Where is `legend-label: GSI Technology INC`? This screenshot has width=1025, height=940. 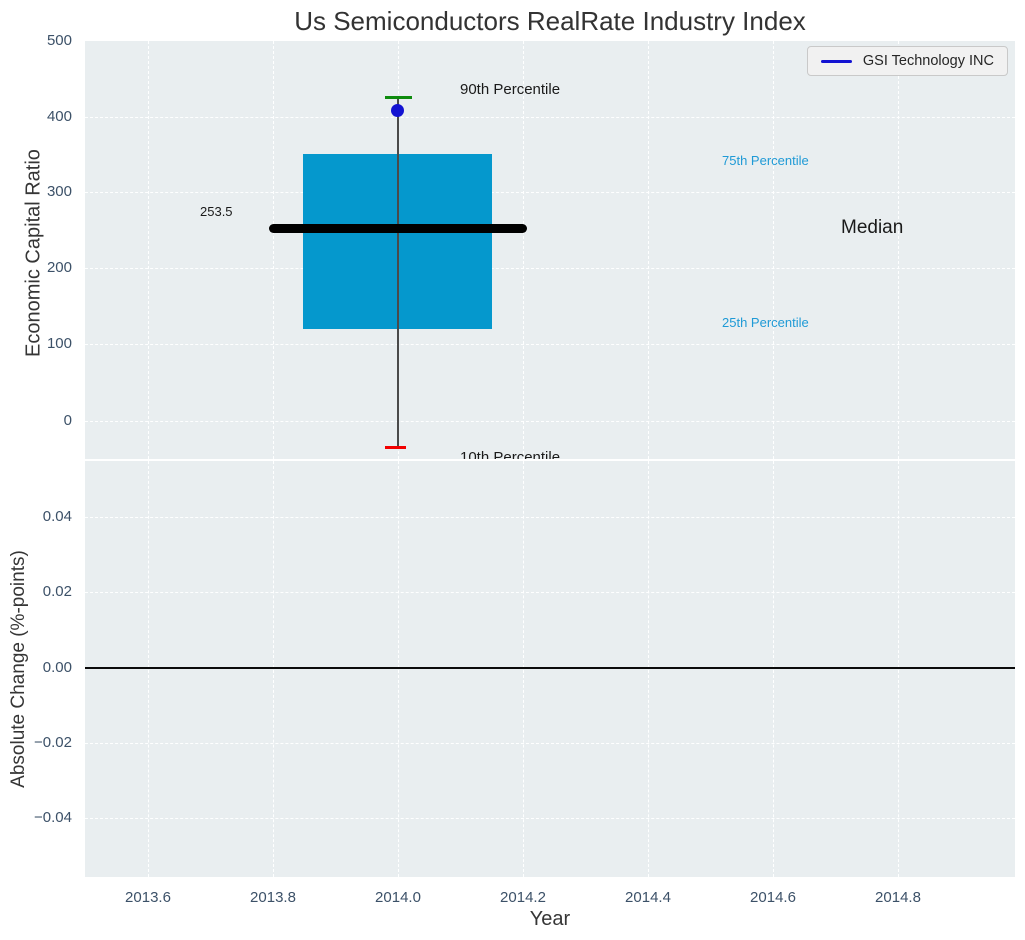
legend-label: GSI Technology INC is located at coordinates (928, 61).